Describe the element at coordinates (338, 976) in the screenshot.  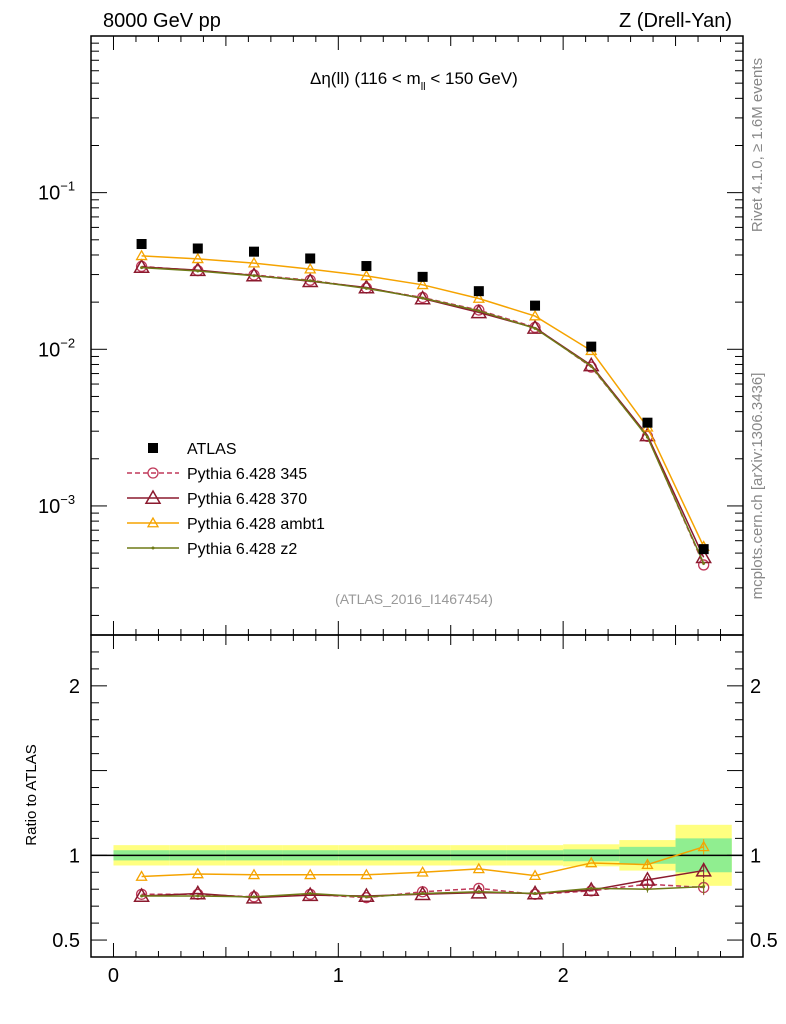
I see `x-tick-label: 1` at that location.